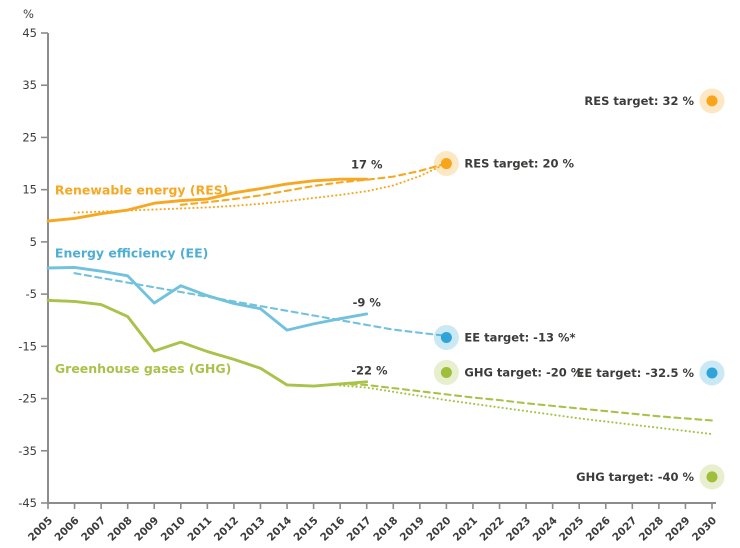  I want to click on series-line-res-trajectory-dashed, so click(313, 184).